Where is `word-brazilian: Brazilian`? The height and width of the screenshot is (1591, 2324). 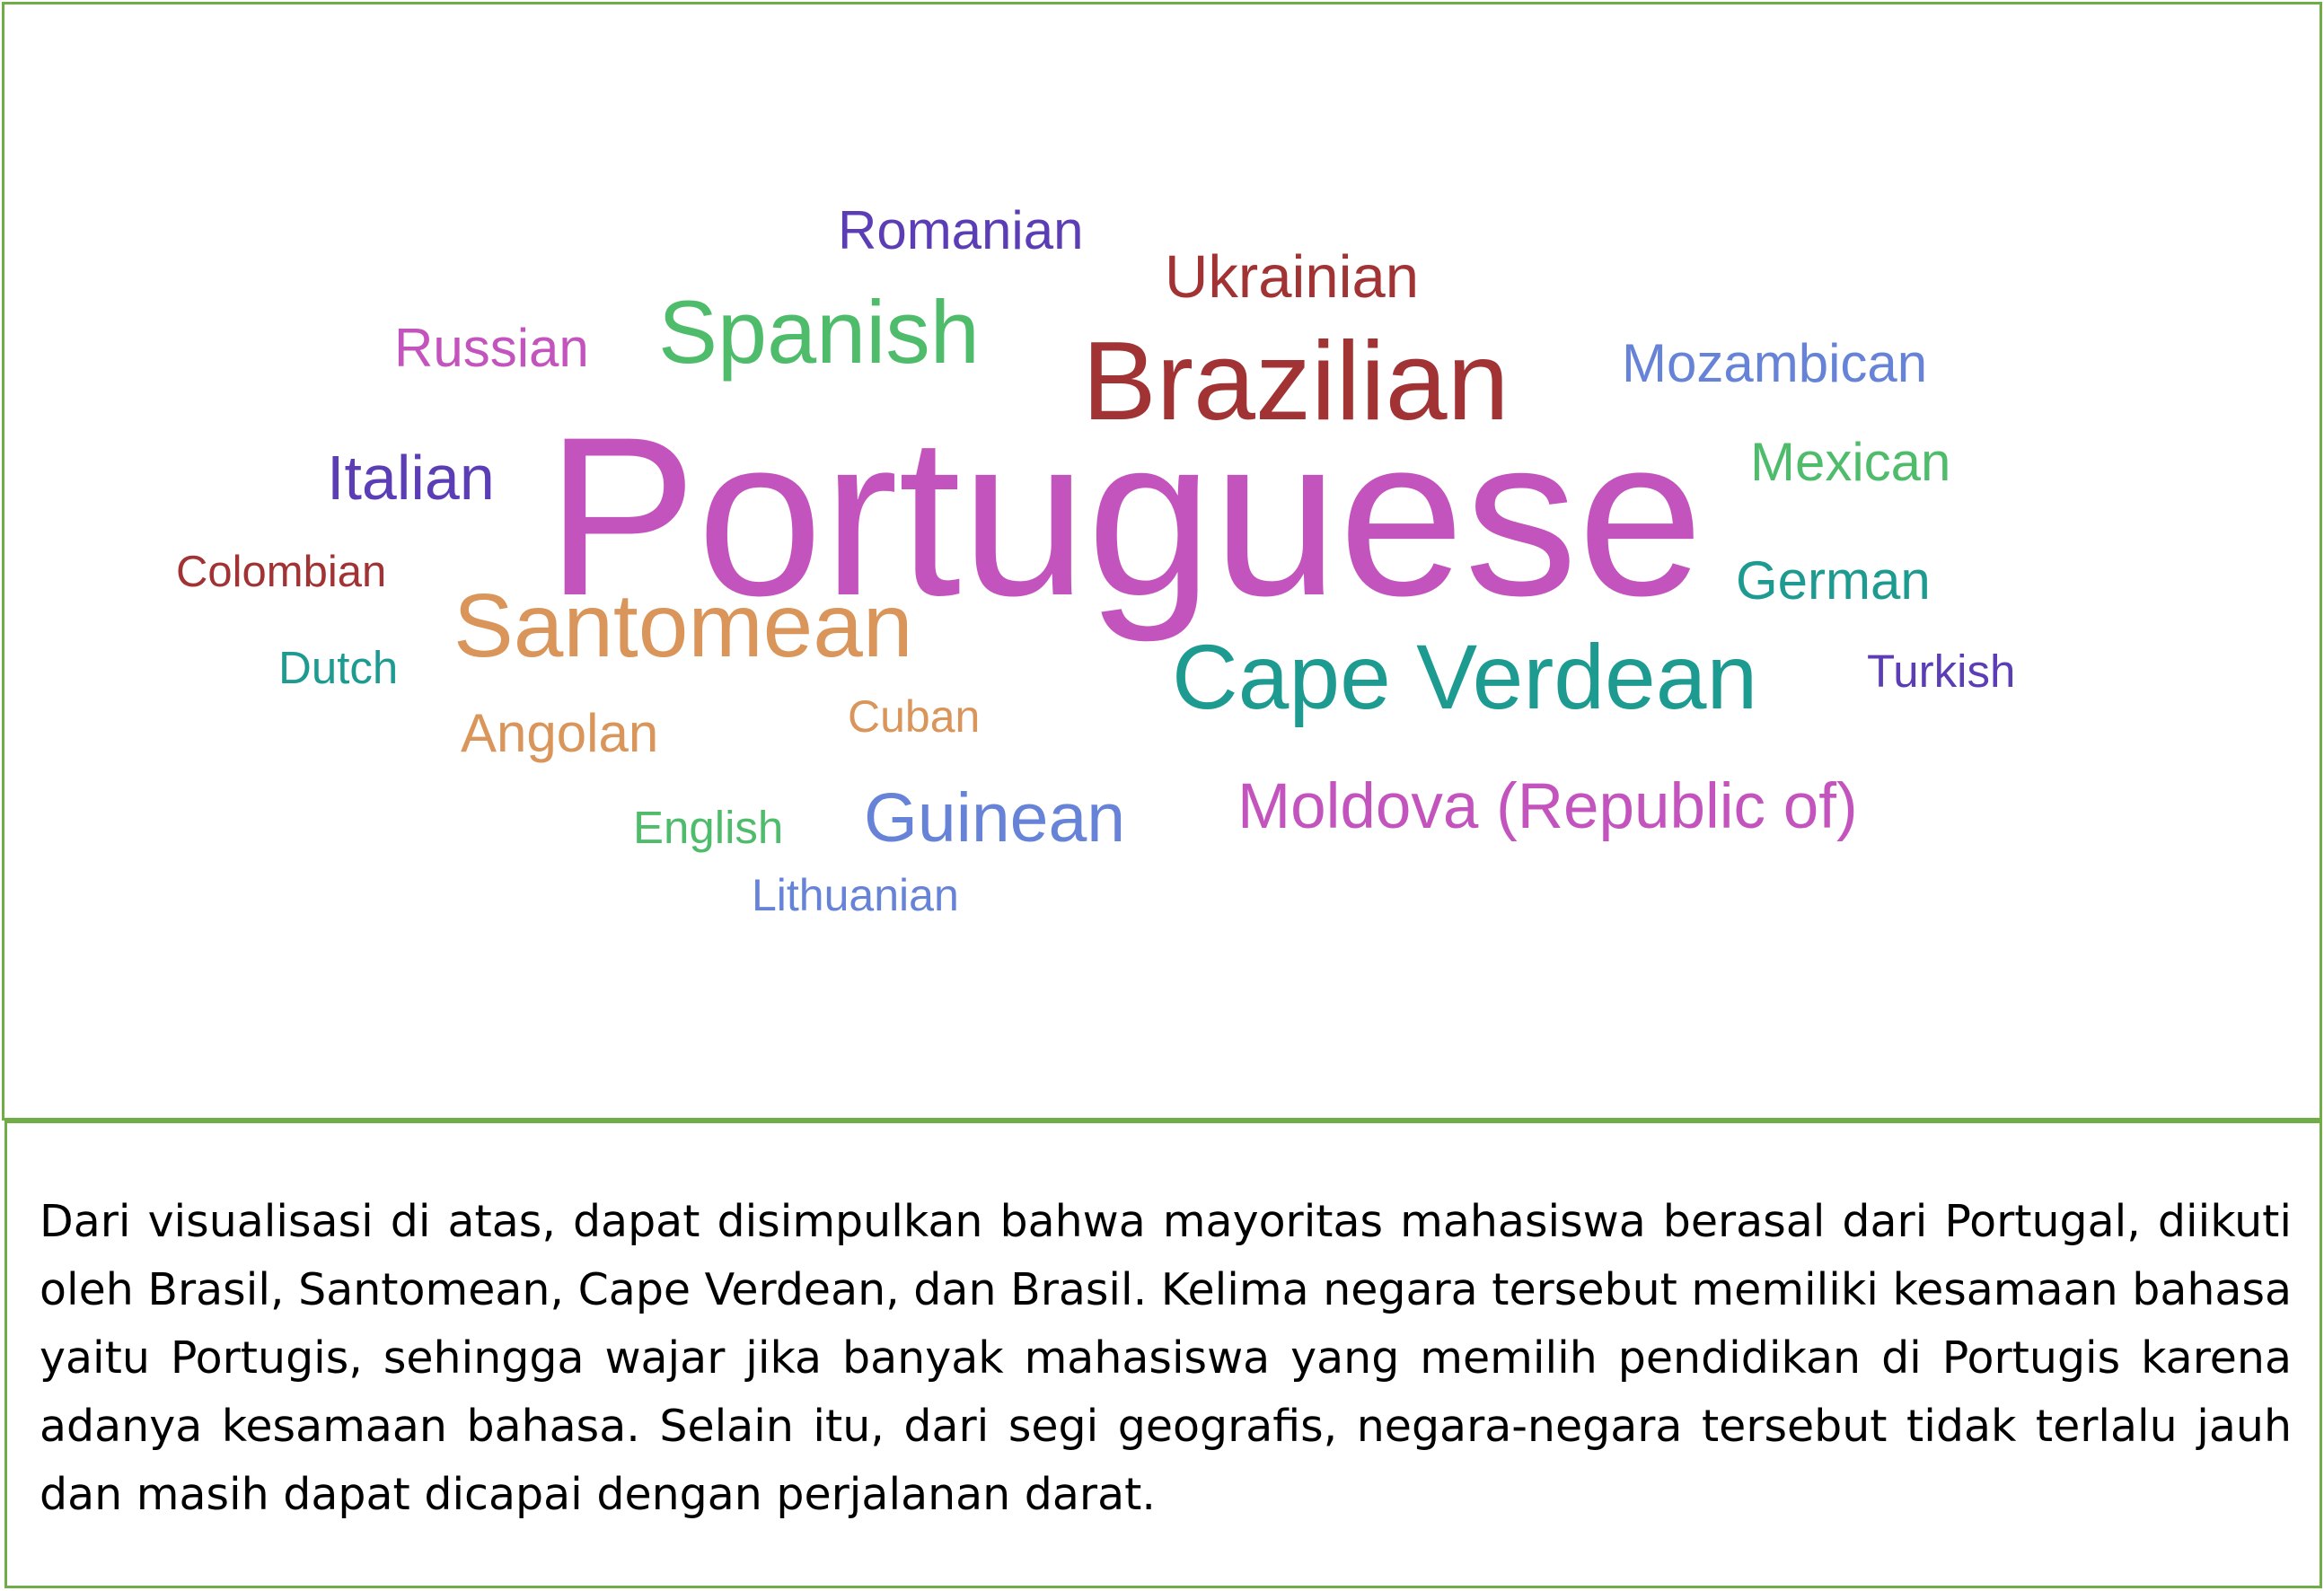 word-brazilian: Brazilian is located at coordinates (1296, 382).